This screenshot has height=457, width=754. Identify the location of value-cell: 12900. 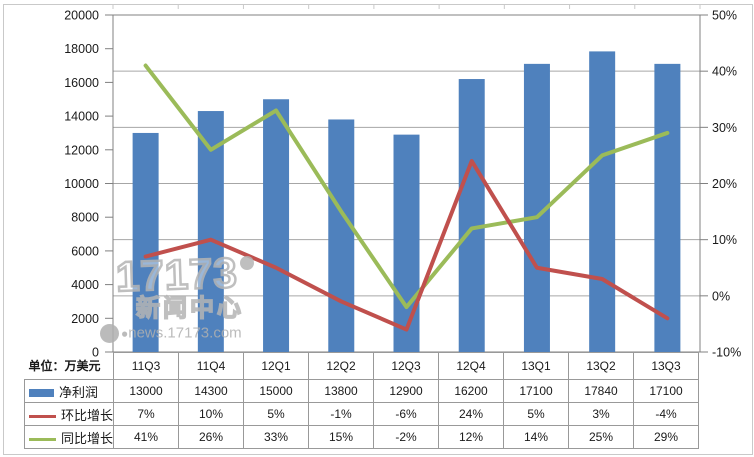
(406, 391).